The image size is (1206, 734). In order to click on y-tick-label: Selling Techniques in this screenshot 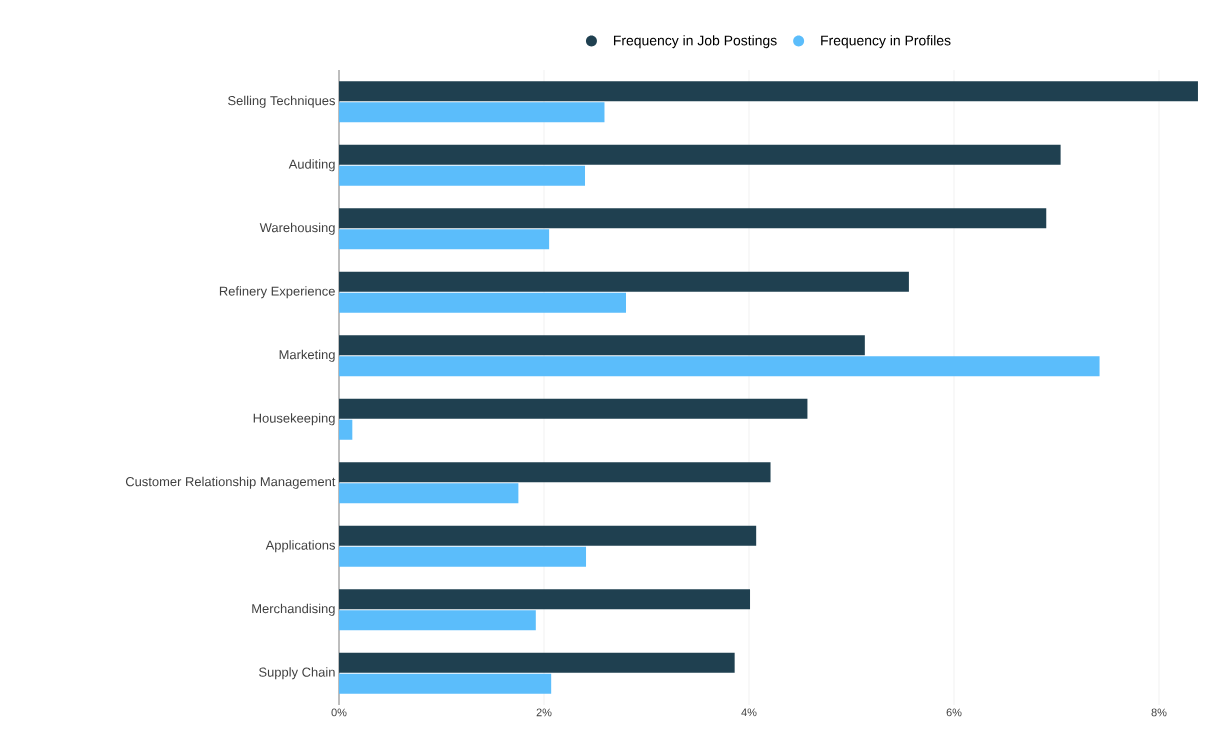, I will do `click(281, 101)`.